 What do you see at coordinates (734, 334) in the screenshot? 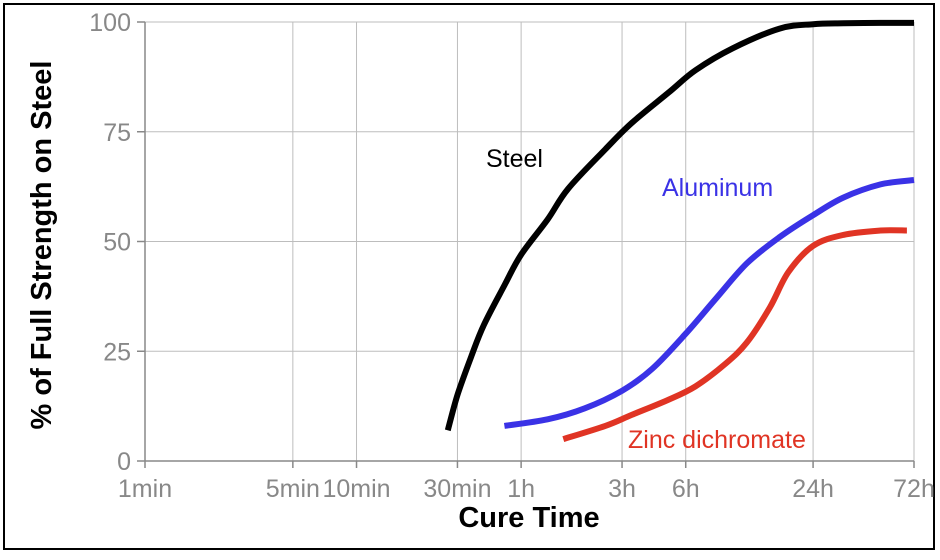
I see `series-line-zinc-dichromate` at bounding box center [734, 334].